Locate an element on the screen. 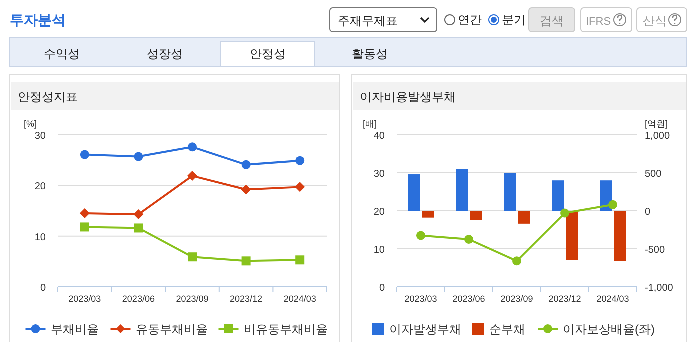 The height and width of the screenshot is (342, 697). y-axis-title: [배] is located at coordinates (370, 124).